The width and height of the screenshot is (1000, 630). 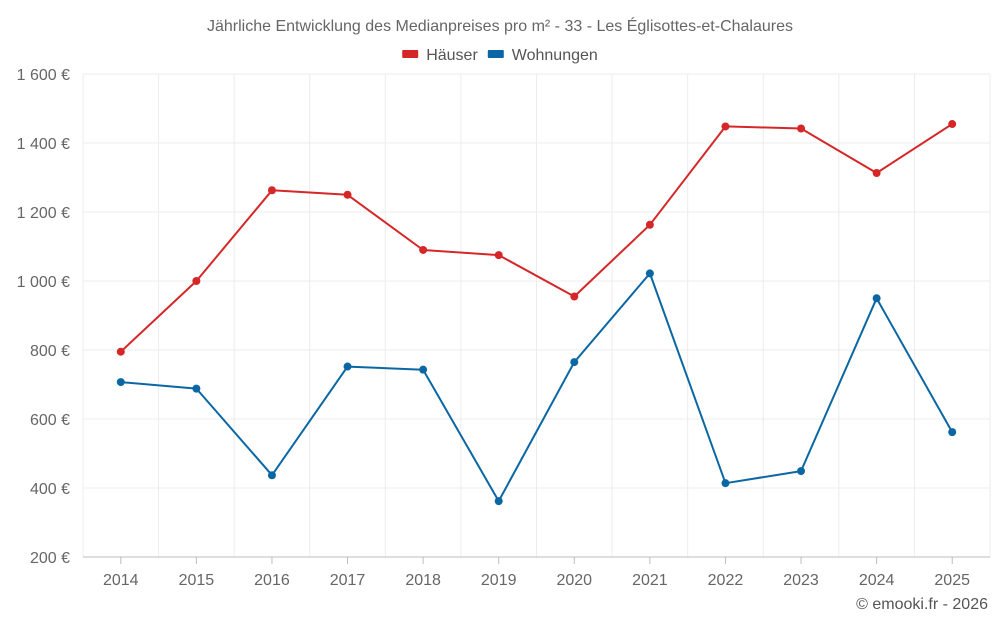 What do you see at coordinates (43, 213) in the screenshot?
I see `y-tick-label: 1 200 €` at bounding box center [43, 213].